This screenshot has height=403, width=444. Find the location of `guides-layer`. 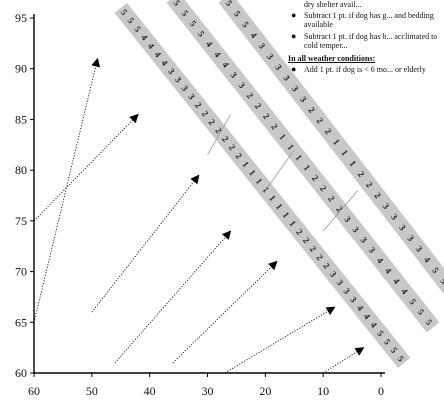

guides-layer is located at coordinates (283, 173).